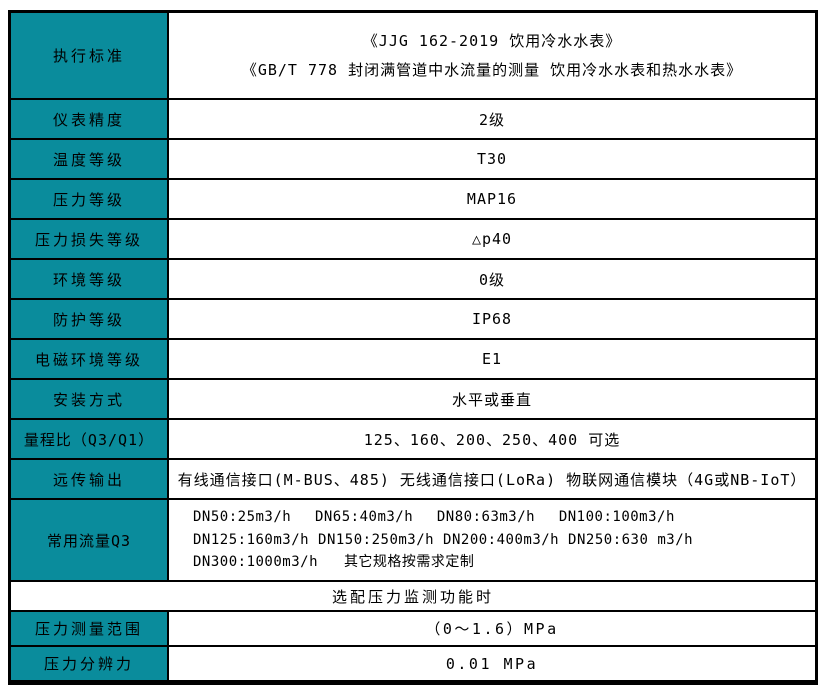  I want to click on value-installation: 水平或垂直, so click(491, 399).